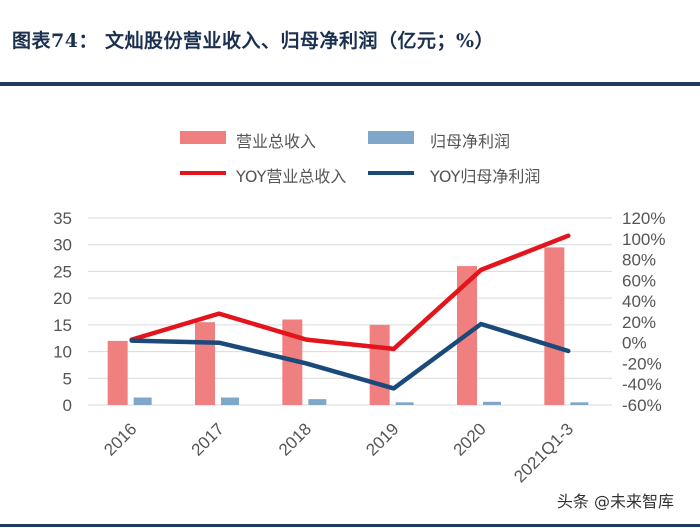  I want to click on legend-profit-bar: 归母净利润, so click(439, 140).